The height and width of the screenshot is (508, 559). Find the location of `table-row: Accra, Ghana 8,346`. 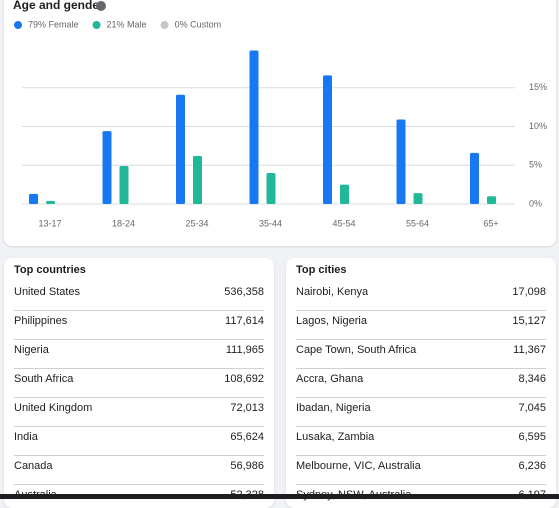

table-row: Accra, Ghana 8,346 is located at coordinates (421, 383).